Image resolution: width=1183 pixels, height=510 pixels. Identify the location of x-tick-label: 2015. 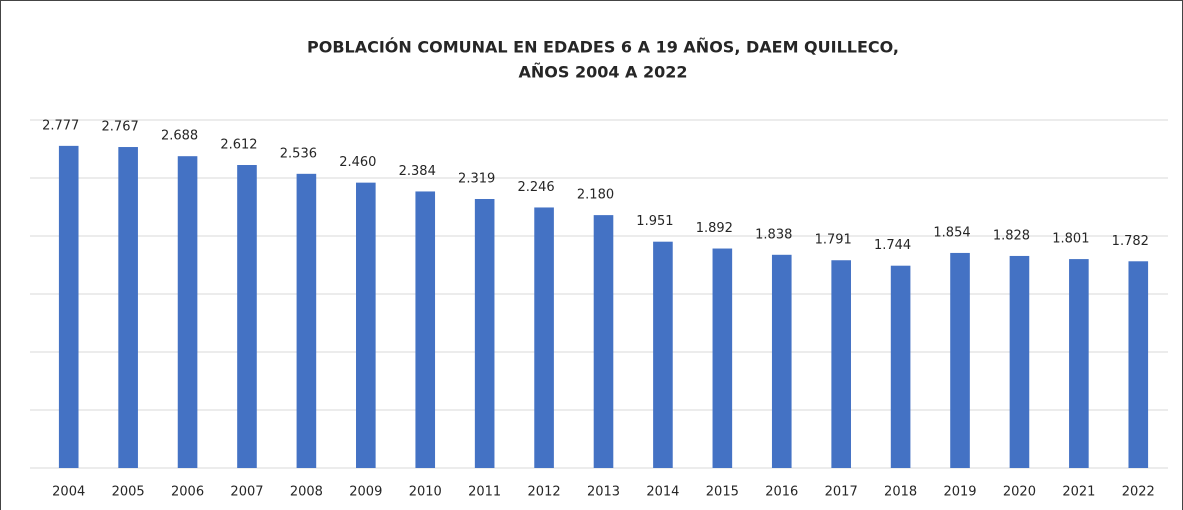
(722, 492).